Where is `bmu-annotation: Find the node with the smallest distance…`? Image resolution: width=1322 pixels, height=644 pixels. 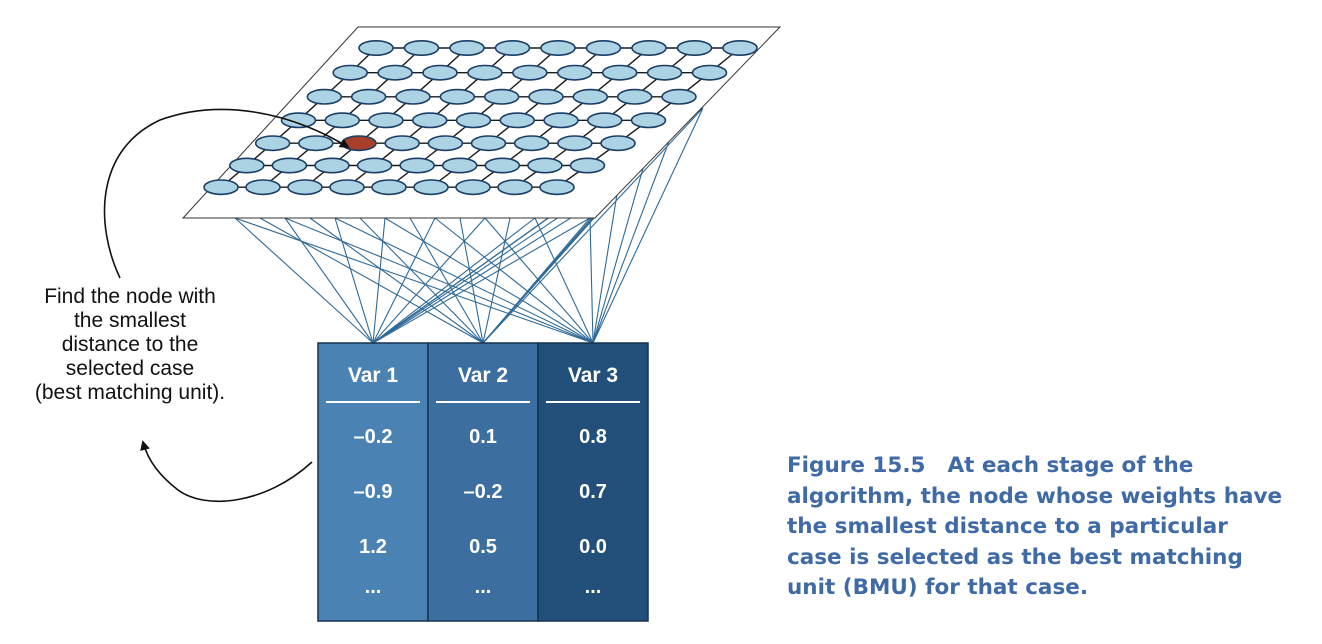
bmu-annotation: Find the node with the smallest distance… is located at coordinates (130, 345).